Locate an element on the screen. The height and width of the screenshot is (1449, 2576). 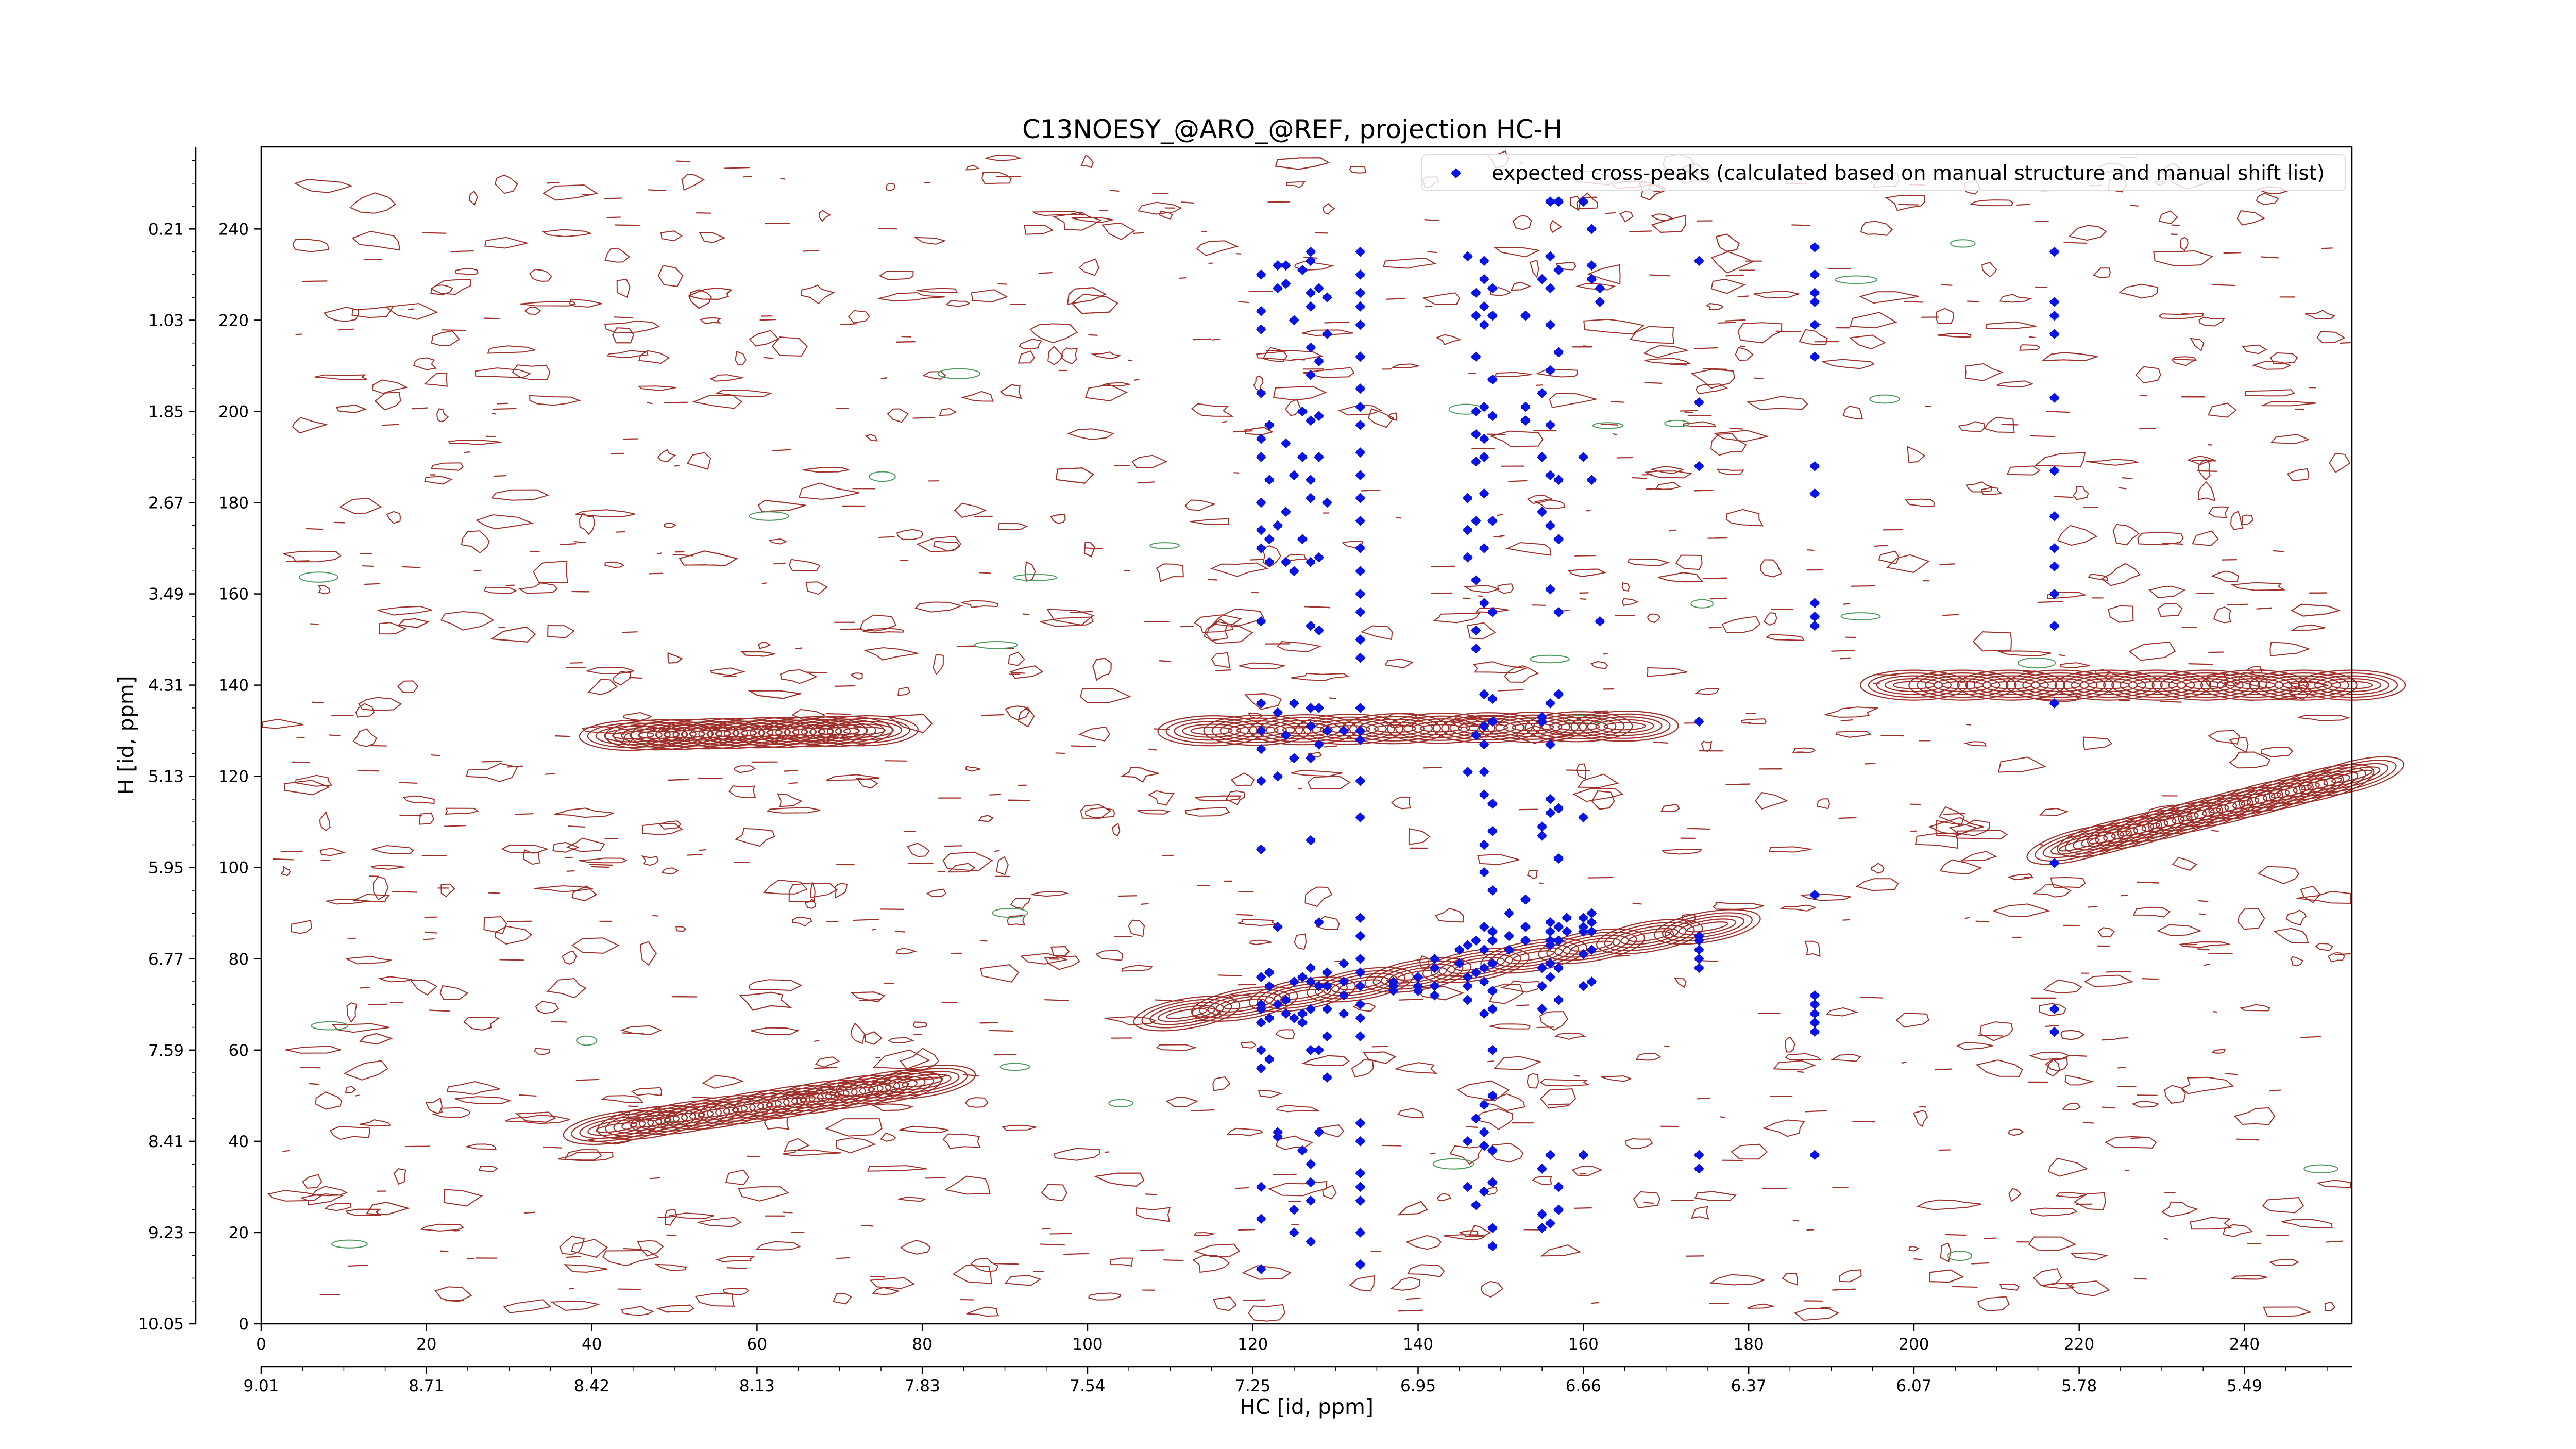
x-axis-ticks: 0 20 40 60 80 100 120 140 160 180 200 220 240 is located at coordinates (1258, 1339).